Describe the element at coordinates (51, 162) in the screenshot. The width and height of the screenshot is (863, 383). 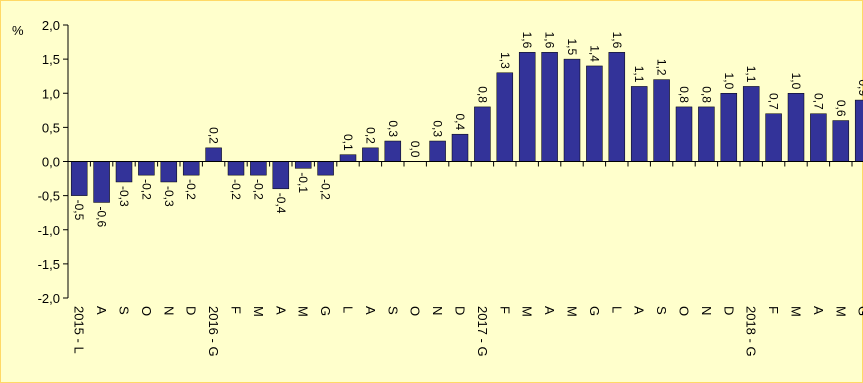
I see `y-tick-label: 0,0` at that location.